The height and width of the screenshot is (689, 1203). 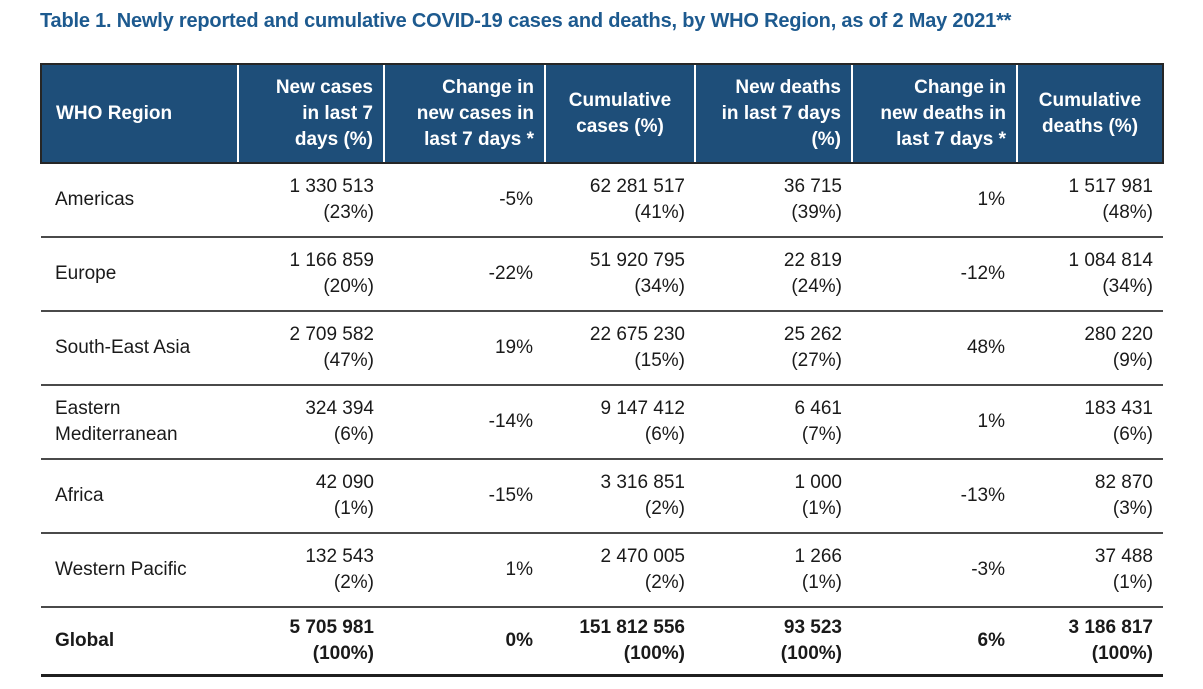 I want to click on new-deaths-cell: 1 266 (1%), so click(x=773, y=570).